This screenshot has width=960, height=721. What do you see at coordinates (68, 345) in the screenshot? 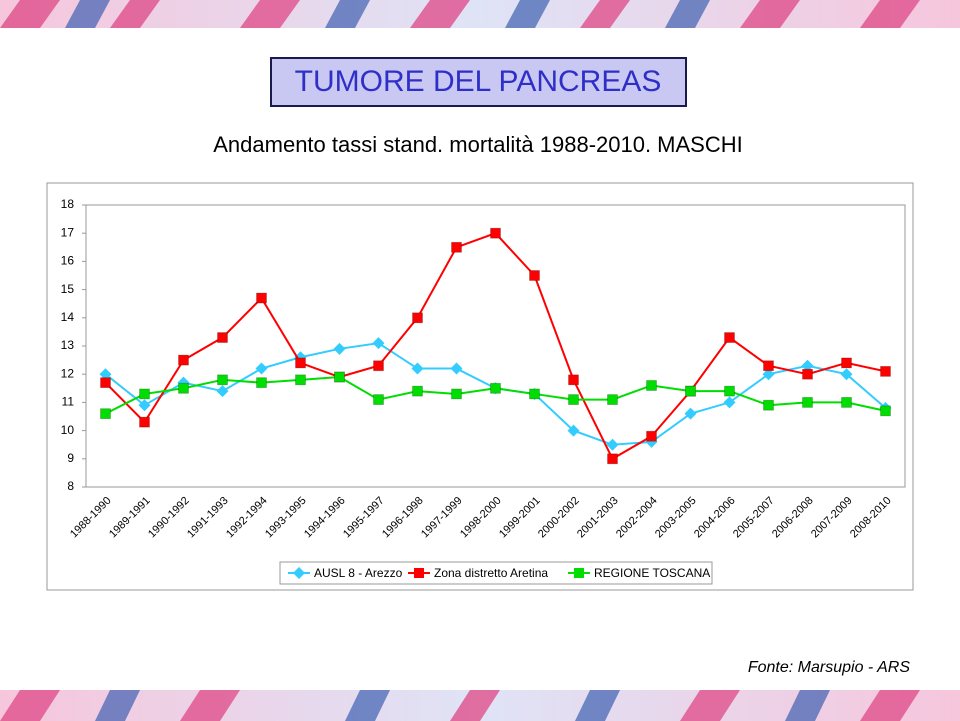
I see `y-tick-label: 13` at bounding box center [68, 345].